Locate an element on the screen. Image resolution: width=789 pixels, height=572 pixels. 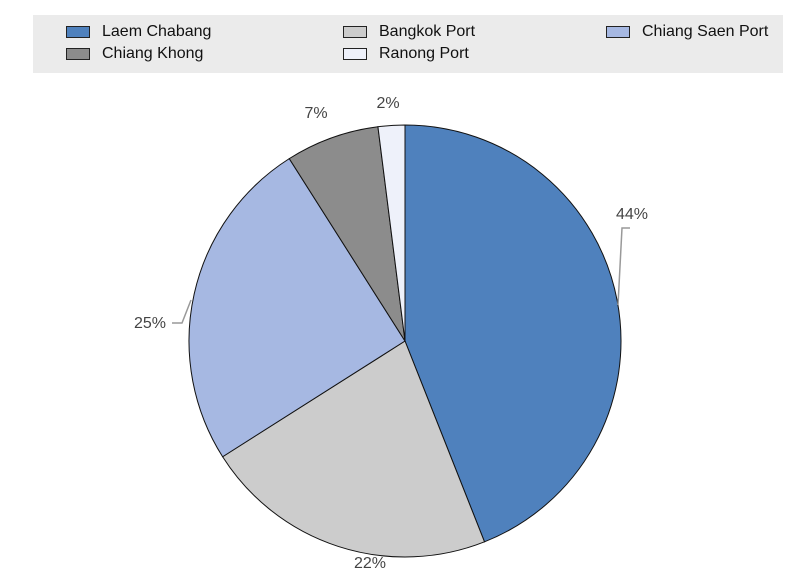
legend-item-chiang-saen-port: Chiang Saen Port is located at coordinates (687, 32).